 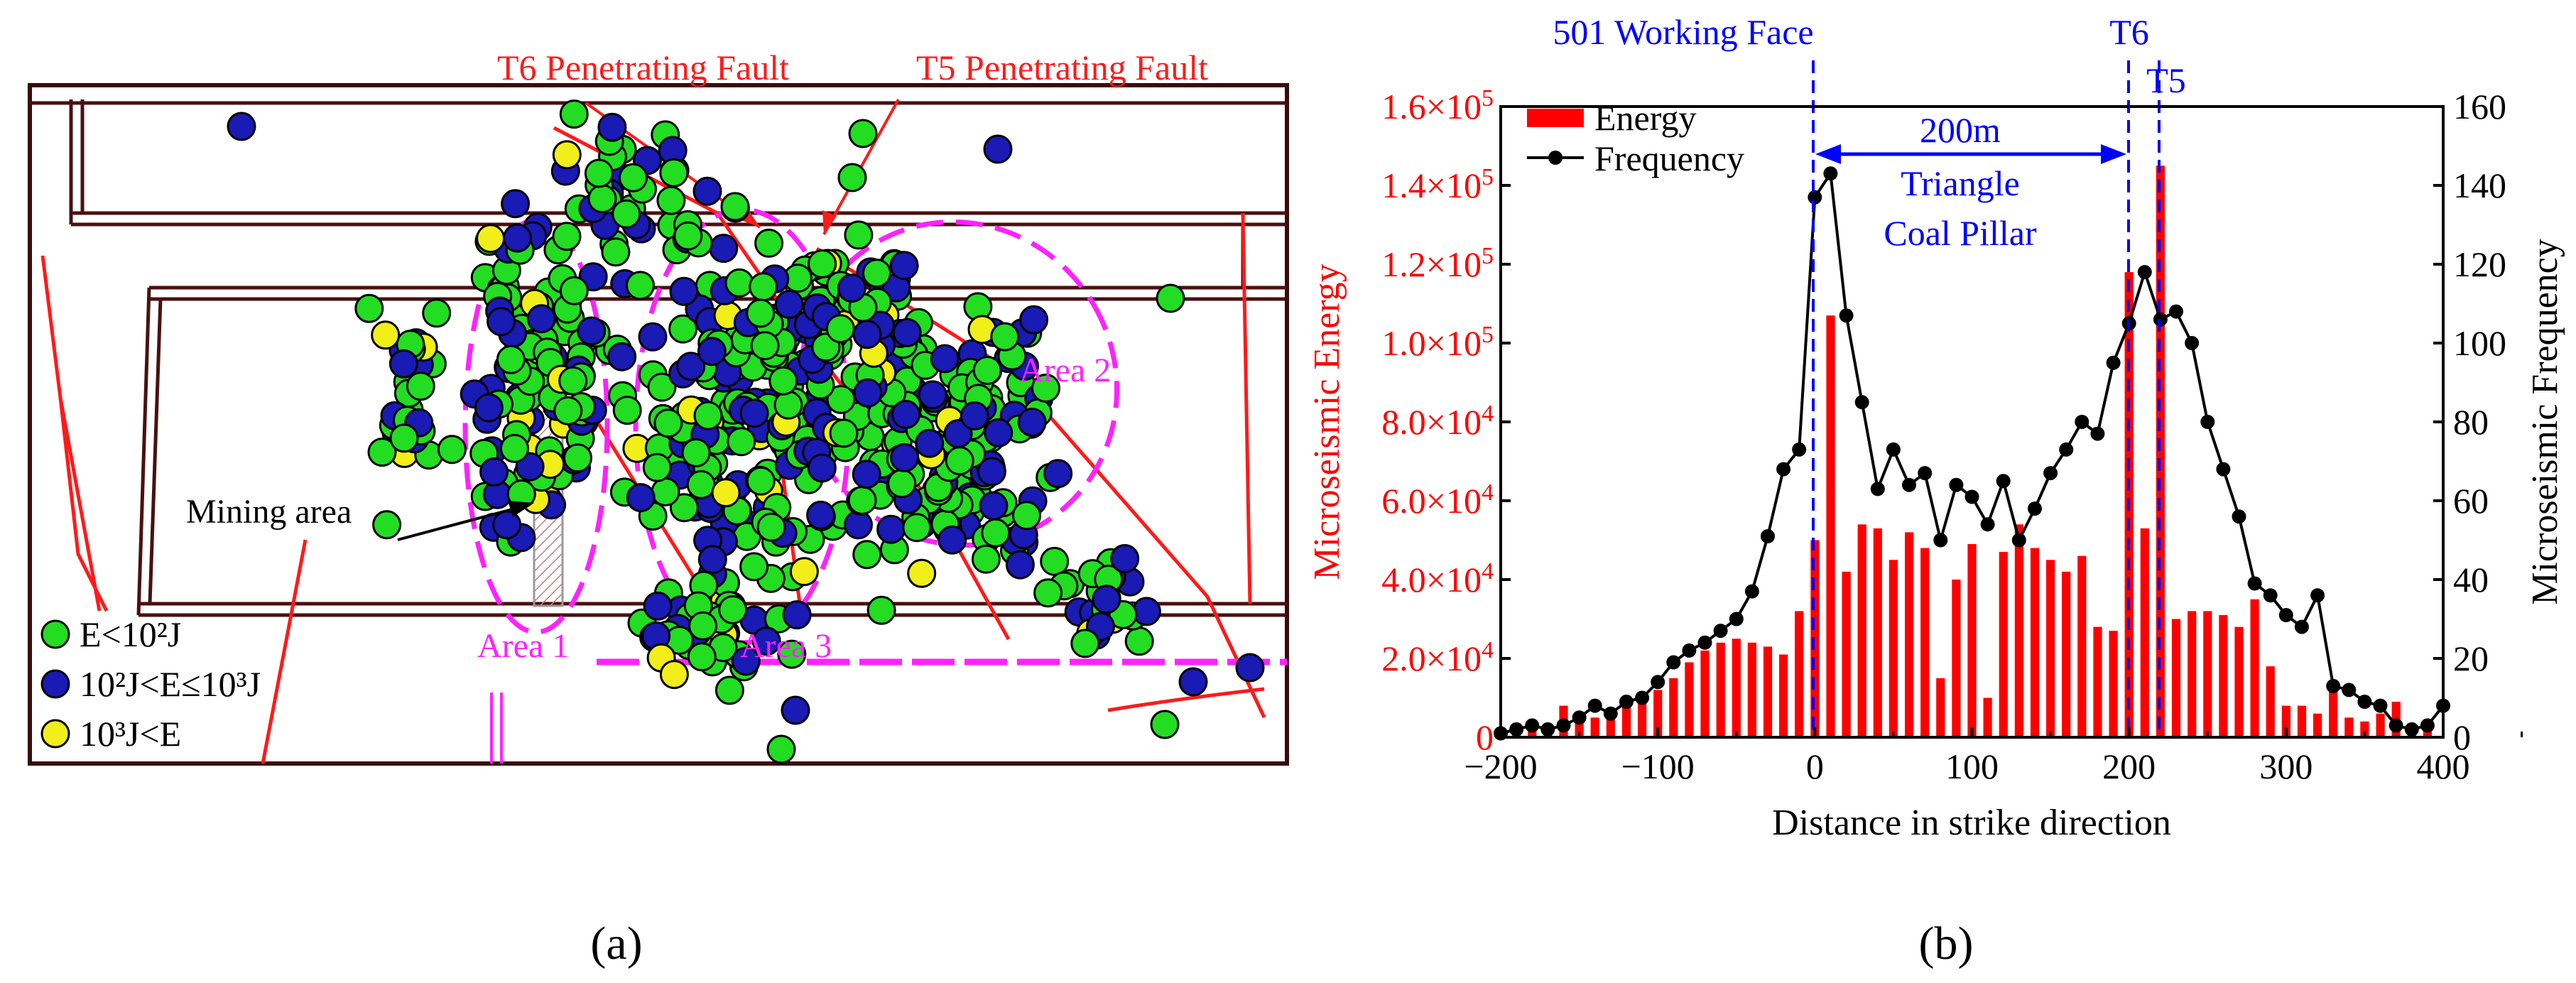 I want to click on x-tick-label: 200, so click(x=2129, y=766).